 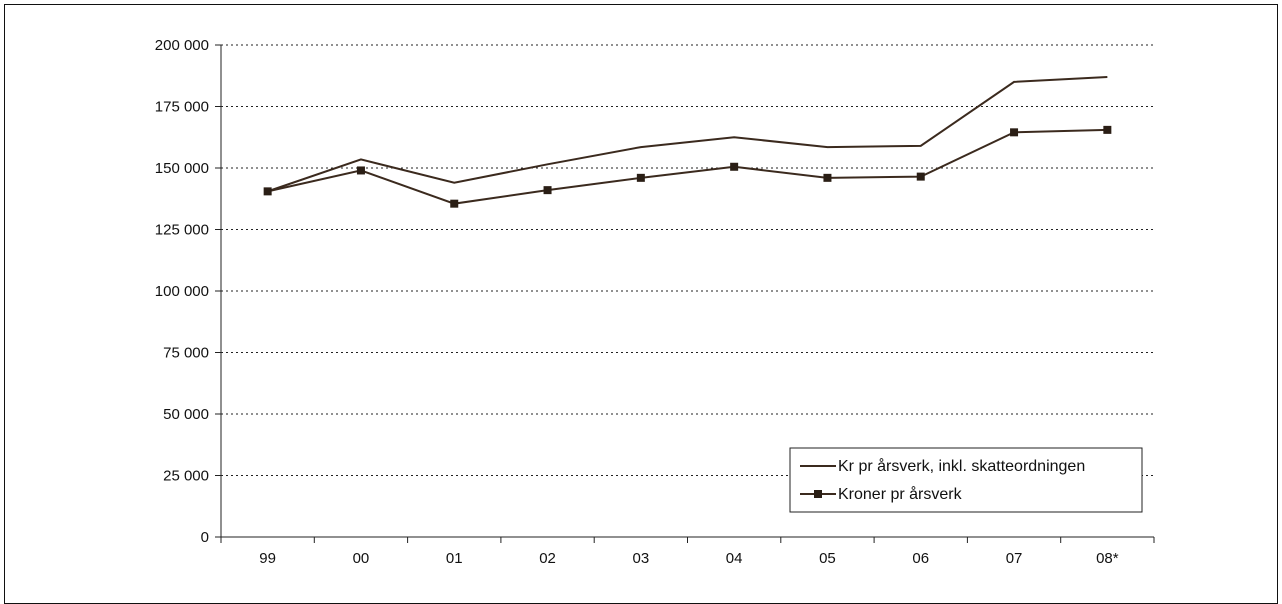 What do you see at coordinates (186, 414) in the screenshot?
I see `y-tick-label: 50 000` at bounding box center [186, 414].